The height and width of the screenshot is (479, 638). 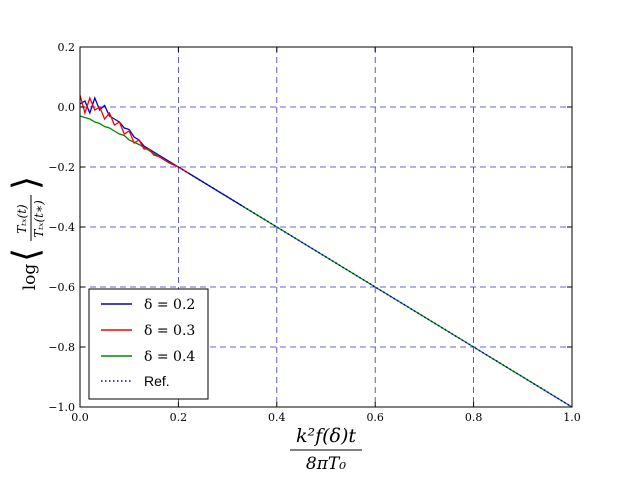 I want to click on y-axis-label-prefix: log, so click(x=30, y=277).